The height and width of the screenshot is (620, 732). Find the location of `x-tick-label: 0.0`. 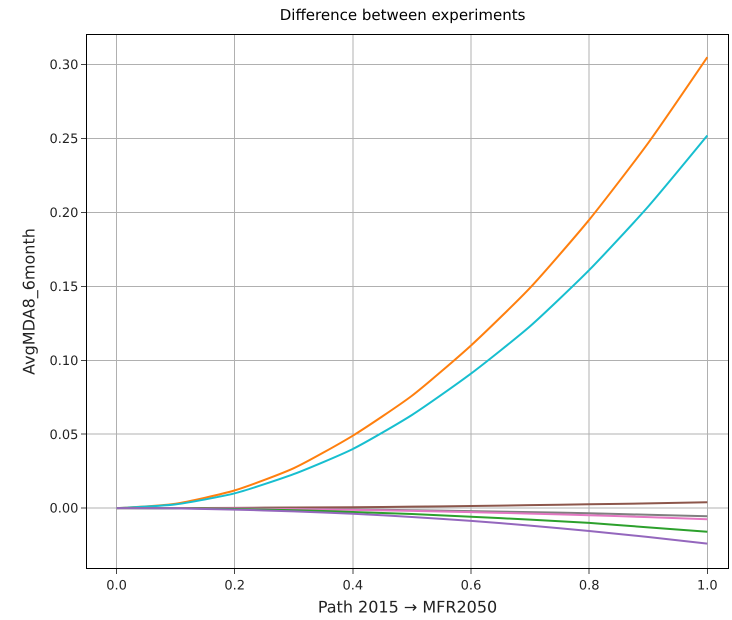

x-tick-label: 0.0 is located at coordinates (116, 586).